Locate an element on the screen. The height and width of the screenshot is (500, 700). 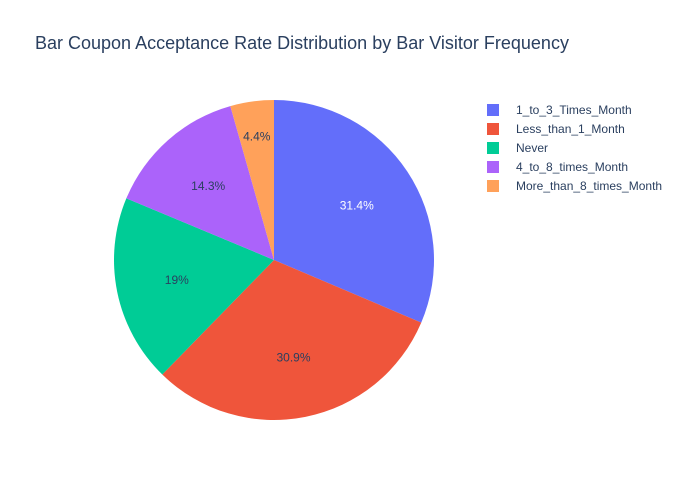
slice-label-1-to-3-times-month: 31.4% is located at coordinates (357, 205).